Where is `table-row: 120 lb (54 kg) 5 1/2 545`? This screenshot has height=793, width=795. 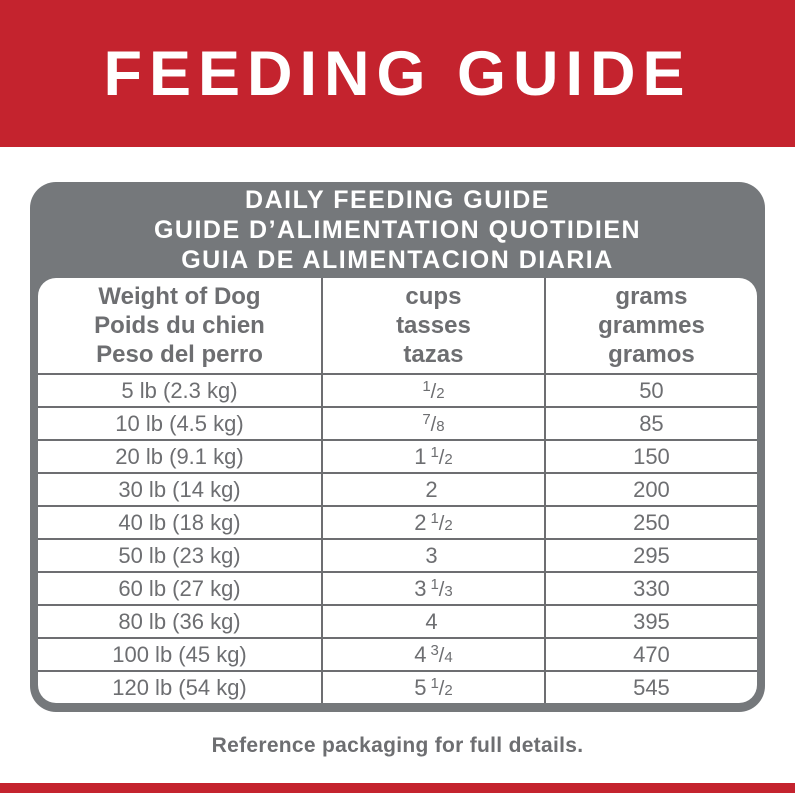 table-row: 120 lb (54 kg) 5 1/2 545 is located at coordinates (397, 686).